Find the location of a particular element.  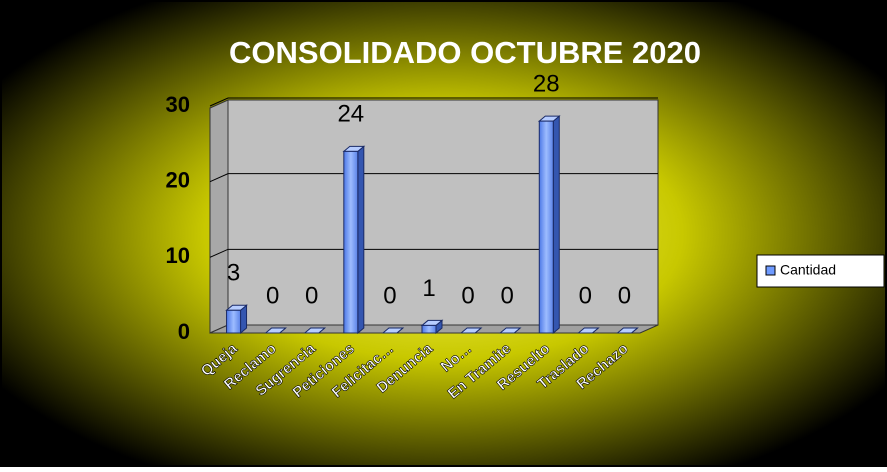

side-wall is located at coordinates (219, 216).